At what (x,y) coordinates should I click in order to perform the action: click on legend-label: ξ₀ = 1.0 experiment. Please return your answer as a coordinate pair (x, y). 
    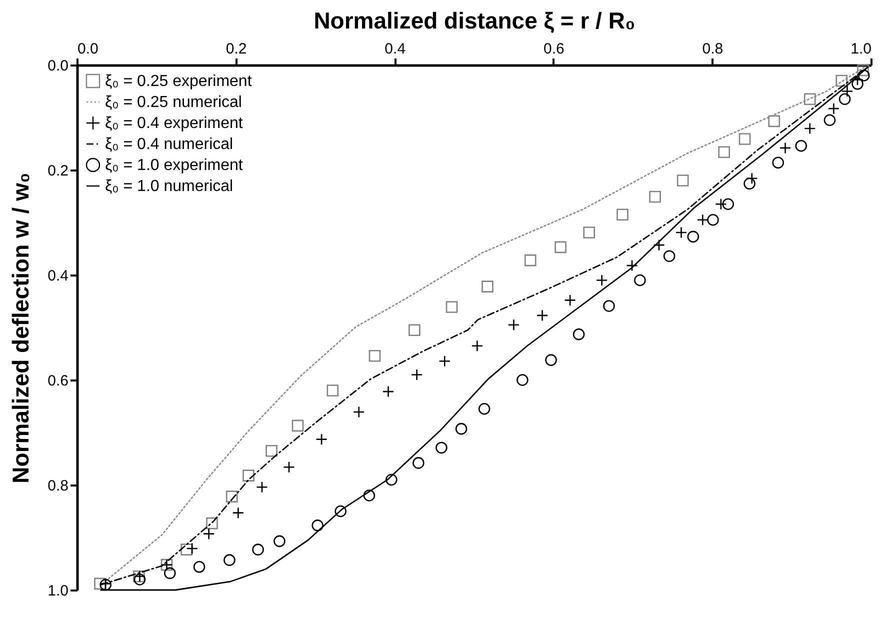
    Looking at the image, I should click on (174, 165).